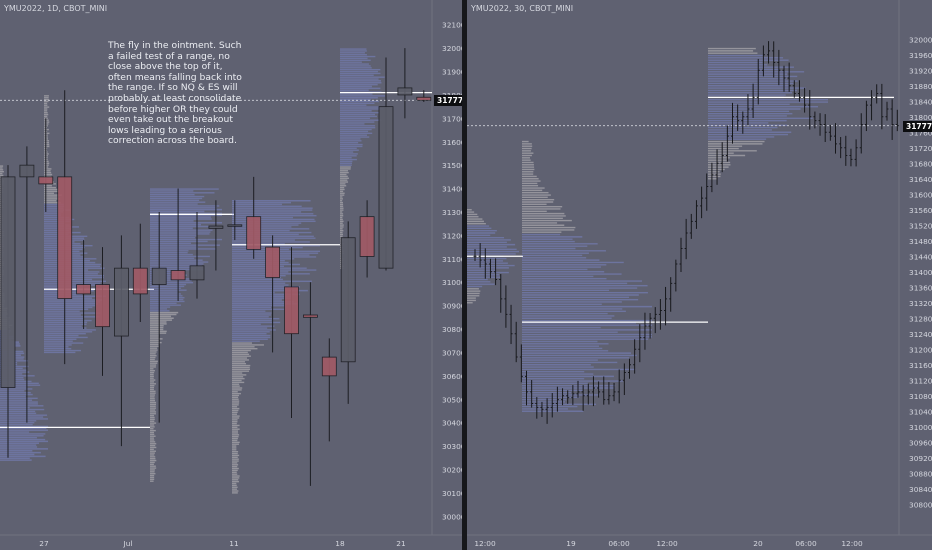 This screenshot has width=932, height=550. I want to click on price-tick-label: 30800, so click(452, 329).